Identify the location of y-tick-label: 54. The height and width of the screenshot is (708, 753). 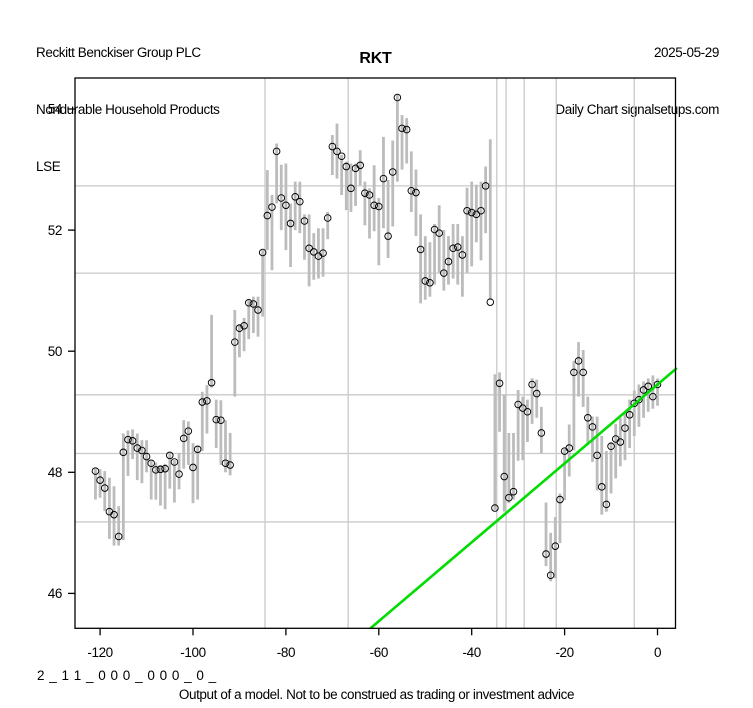
(55, 109).